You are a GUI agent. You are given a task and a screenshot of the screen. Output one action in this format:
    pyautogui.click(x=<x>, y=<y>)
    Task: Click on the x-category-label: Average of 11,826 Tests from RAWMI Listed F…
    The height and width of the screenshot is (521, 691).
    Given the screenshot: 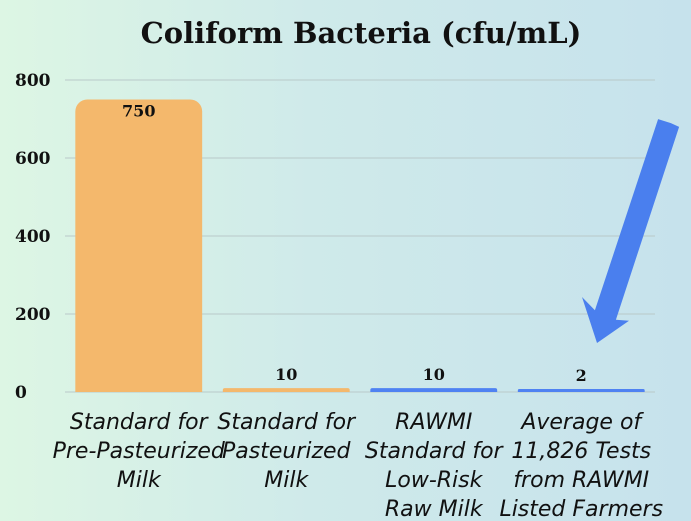 What is the action you would take?
    pyautogui.click(x=581, y=465)
    